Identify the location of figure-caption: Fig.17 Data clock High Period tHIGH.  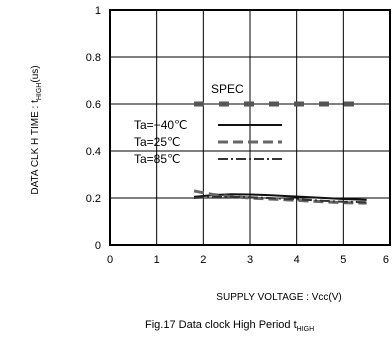
(229, 326).